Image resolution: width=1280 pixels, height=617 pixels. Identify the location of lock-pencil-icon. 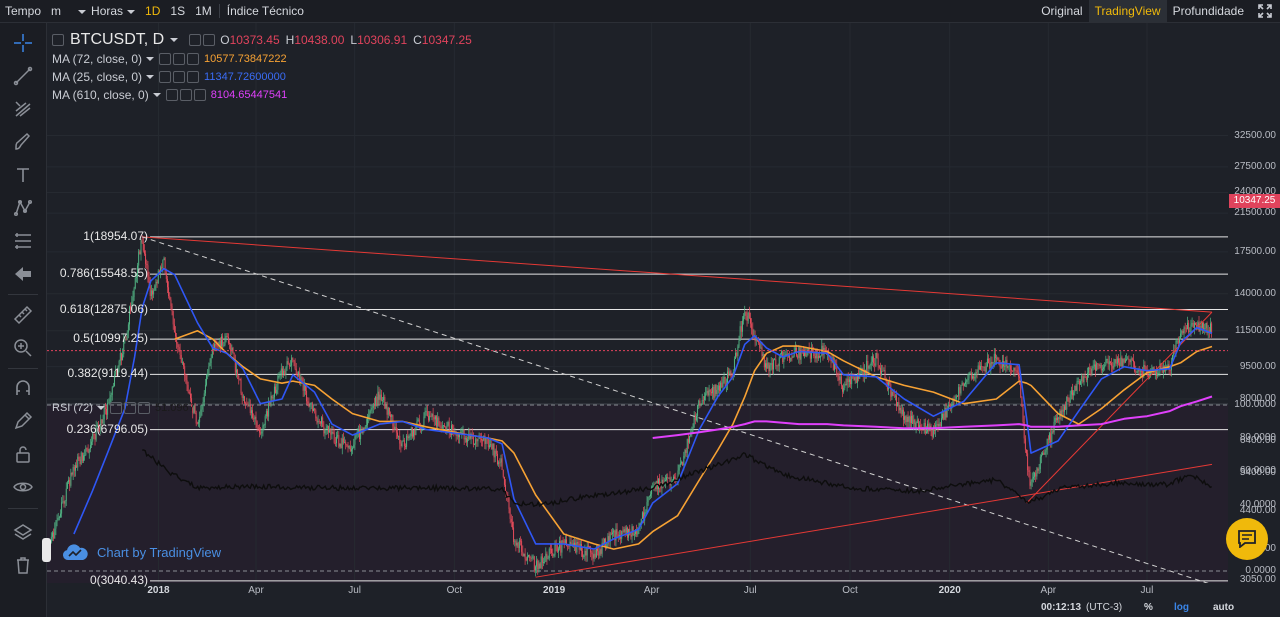
(23, 421).